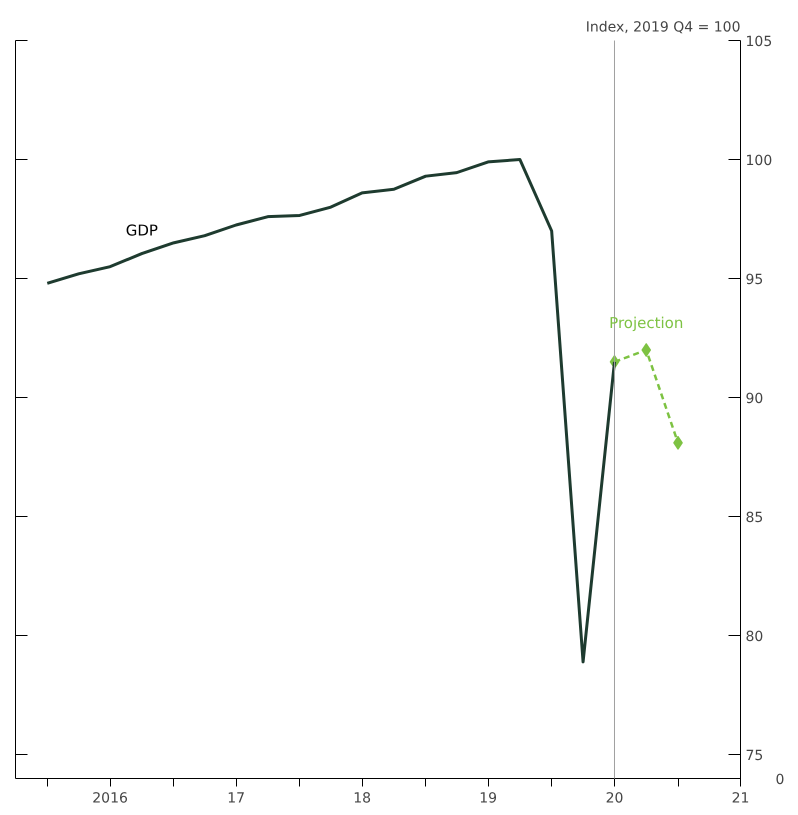 Image resolution: width=798 pixels, height=815 pixels. Describe the element at coordinates (615, 798) in the screenshot. I see `x-tick-label: 20` at that location.